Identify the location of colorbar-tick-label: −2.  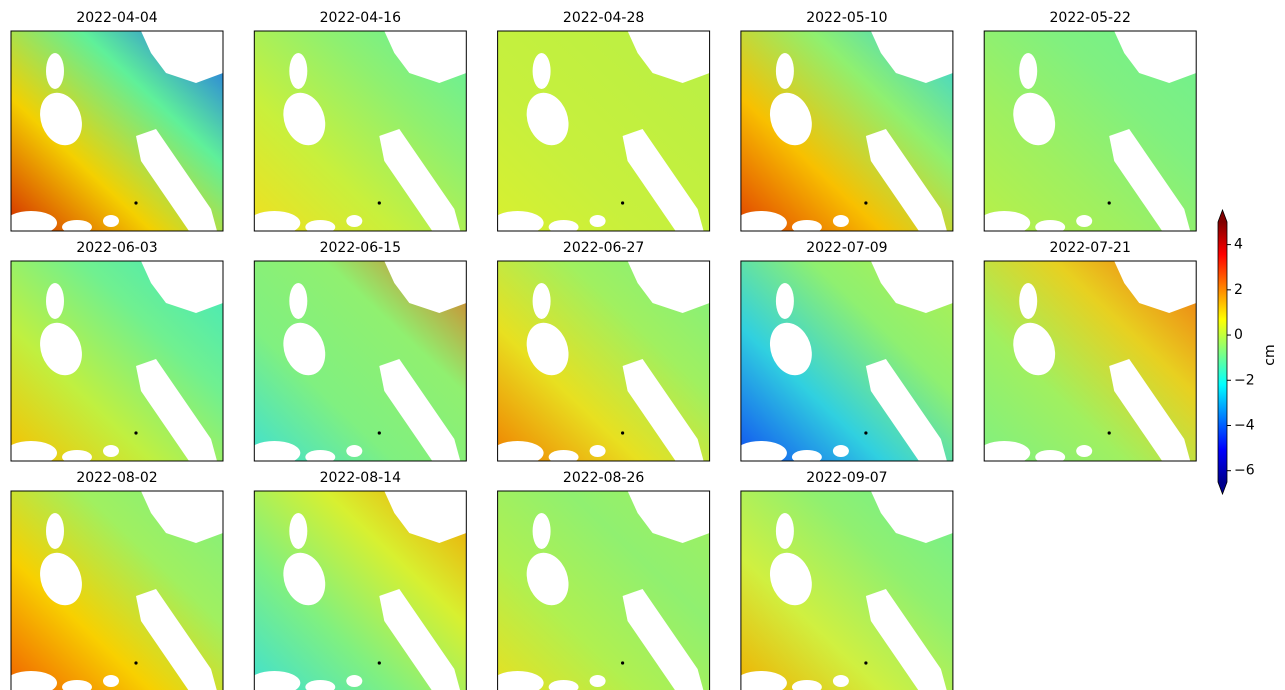
(1244, 380).